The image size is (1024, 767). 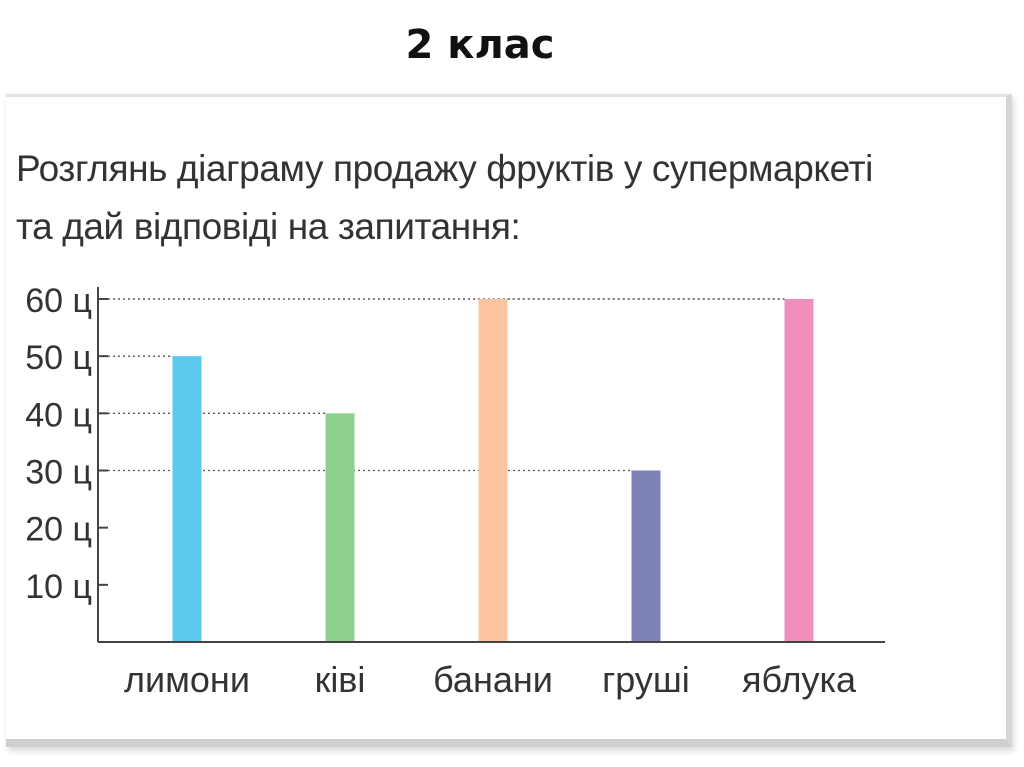 I want to click on page-title: 2 клас, so click(x=480, y=45).